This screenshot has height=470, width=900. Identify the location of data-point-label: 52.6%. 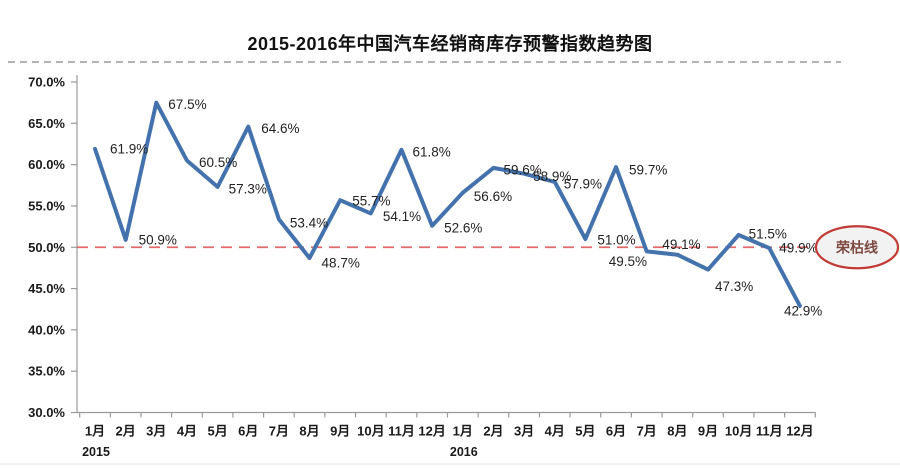
(463, 227).